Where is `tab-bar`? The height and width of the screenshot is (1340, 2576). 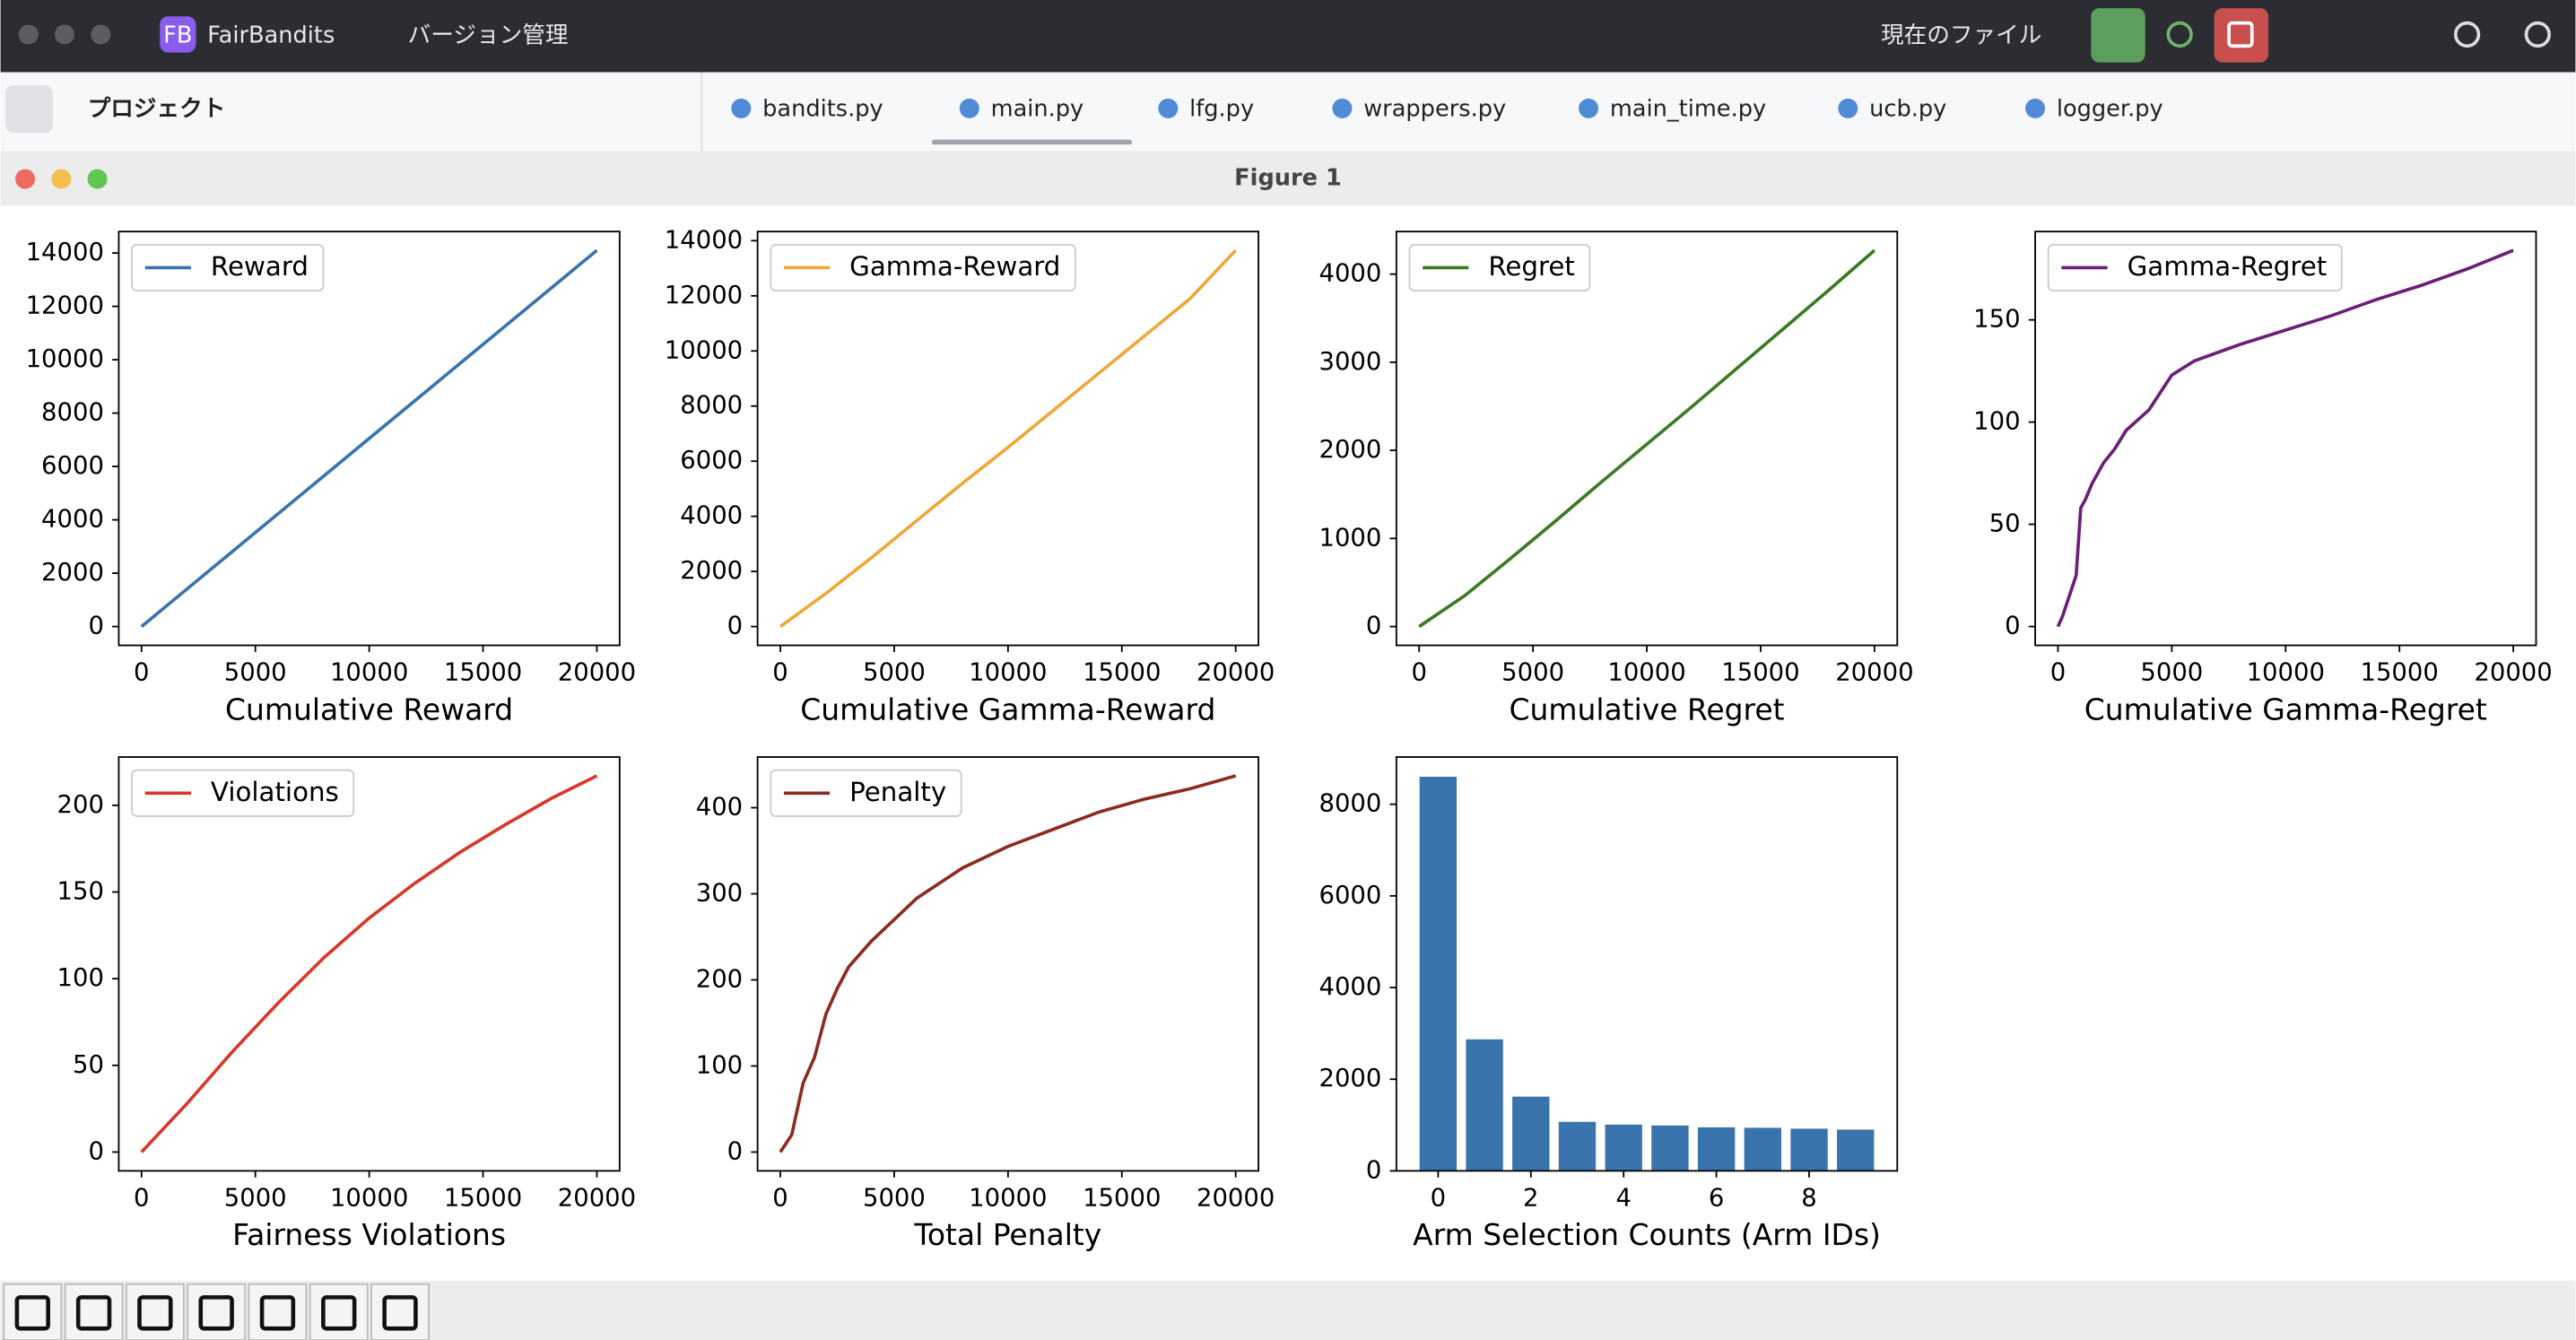 tab-bar is located at coordinates (1288, 112).